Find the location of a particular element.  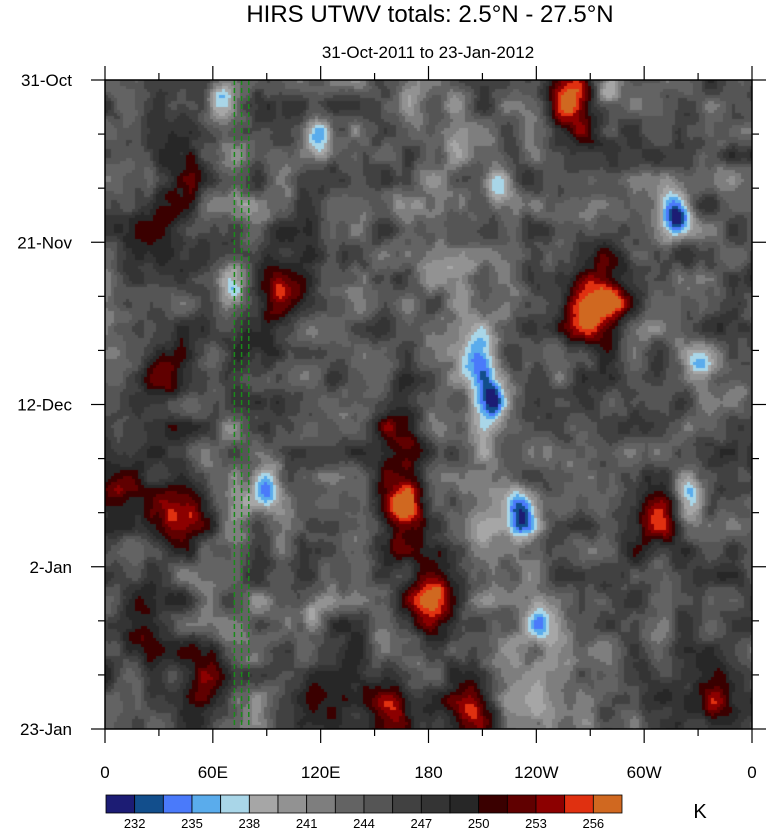

colorbar-label: 250 is located at coordinates (479, 823).